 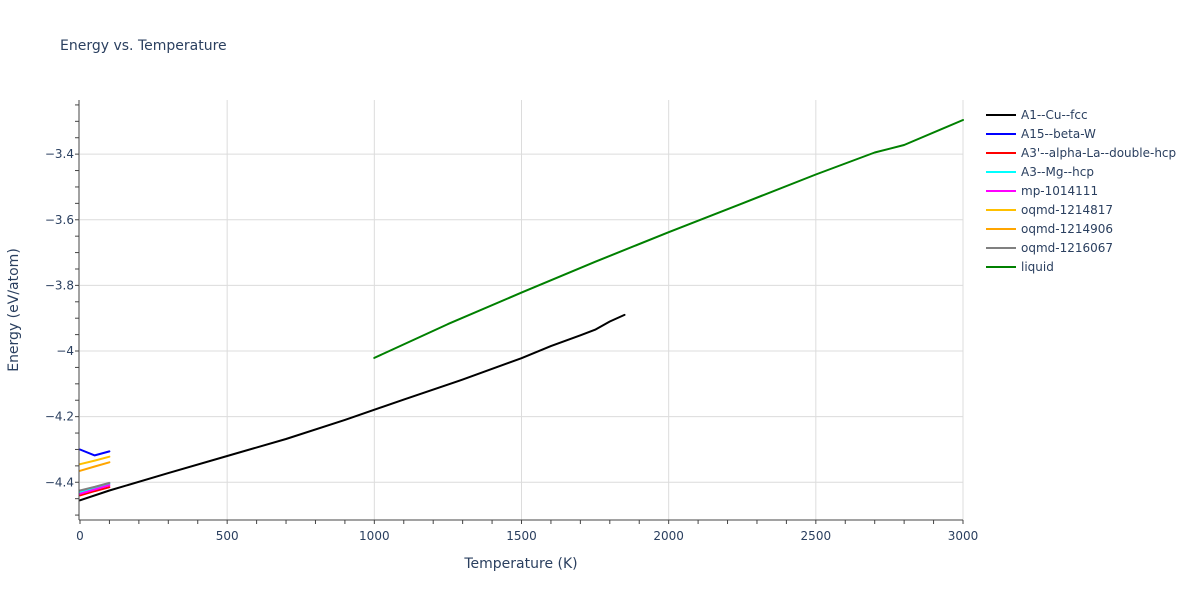 What do you see at coordinates (520, 564) in the screenshot?
I see `x-axis-title: Temperature (K)` at bounding box center [520, 564].